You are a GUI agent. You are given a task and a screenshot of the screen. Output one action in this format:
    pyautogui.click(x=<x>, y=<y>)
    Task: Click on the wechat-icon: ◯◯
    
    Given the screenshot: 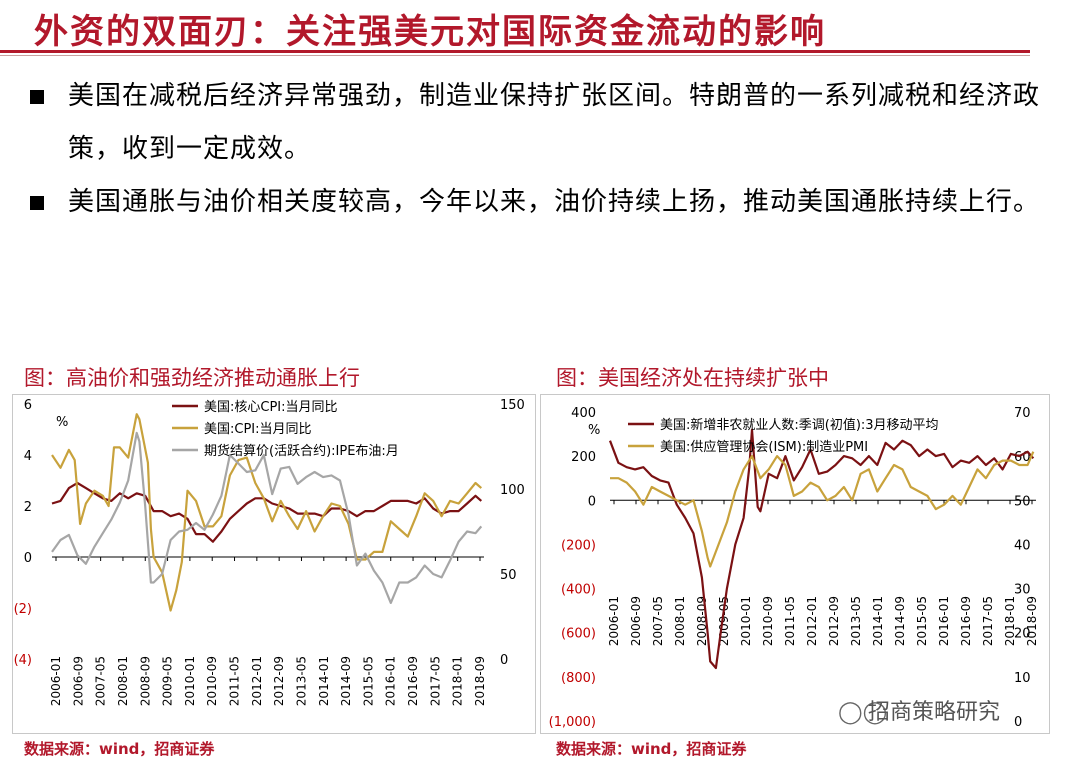 What is the action you would take?
    pyautogui.click(x=863, y=712)
    